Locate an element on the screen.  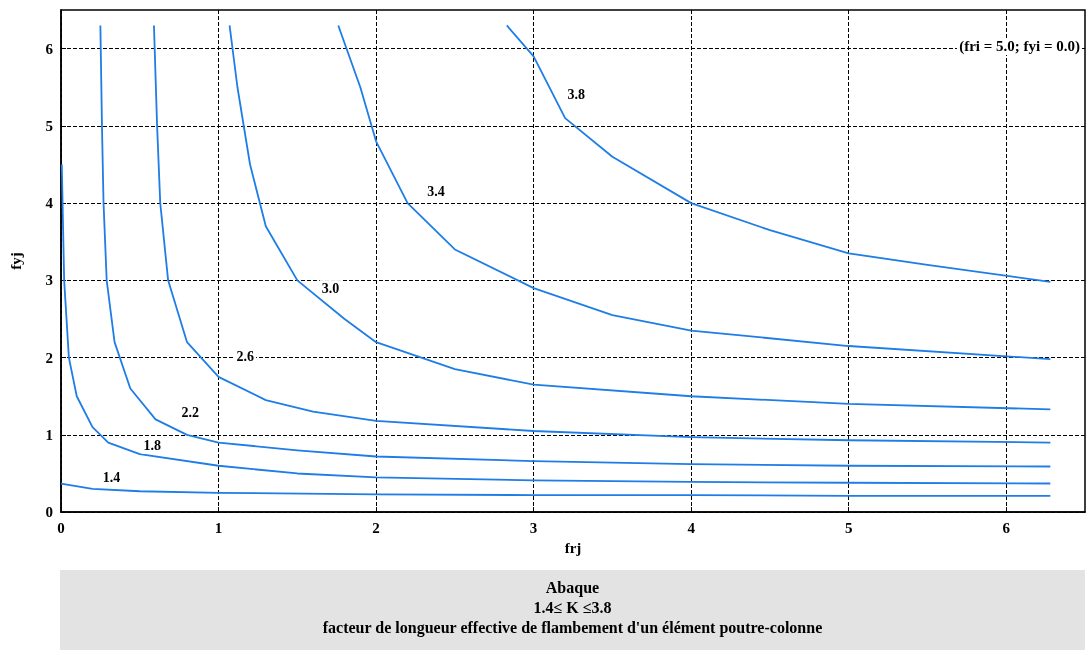
x-tick-label: 2 is located at coordinates (376, 527).